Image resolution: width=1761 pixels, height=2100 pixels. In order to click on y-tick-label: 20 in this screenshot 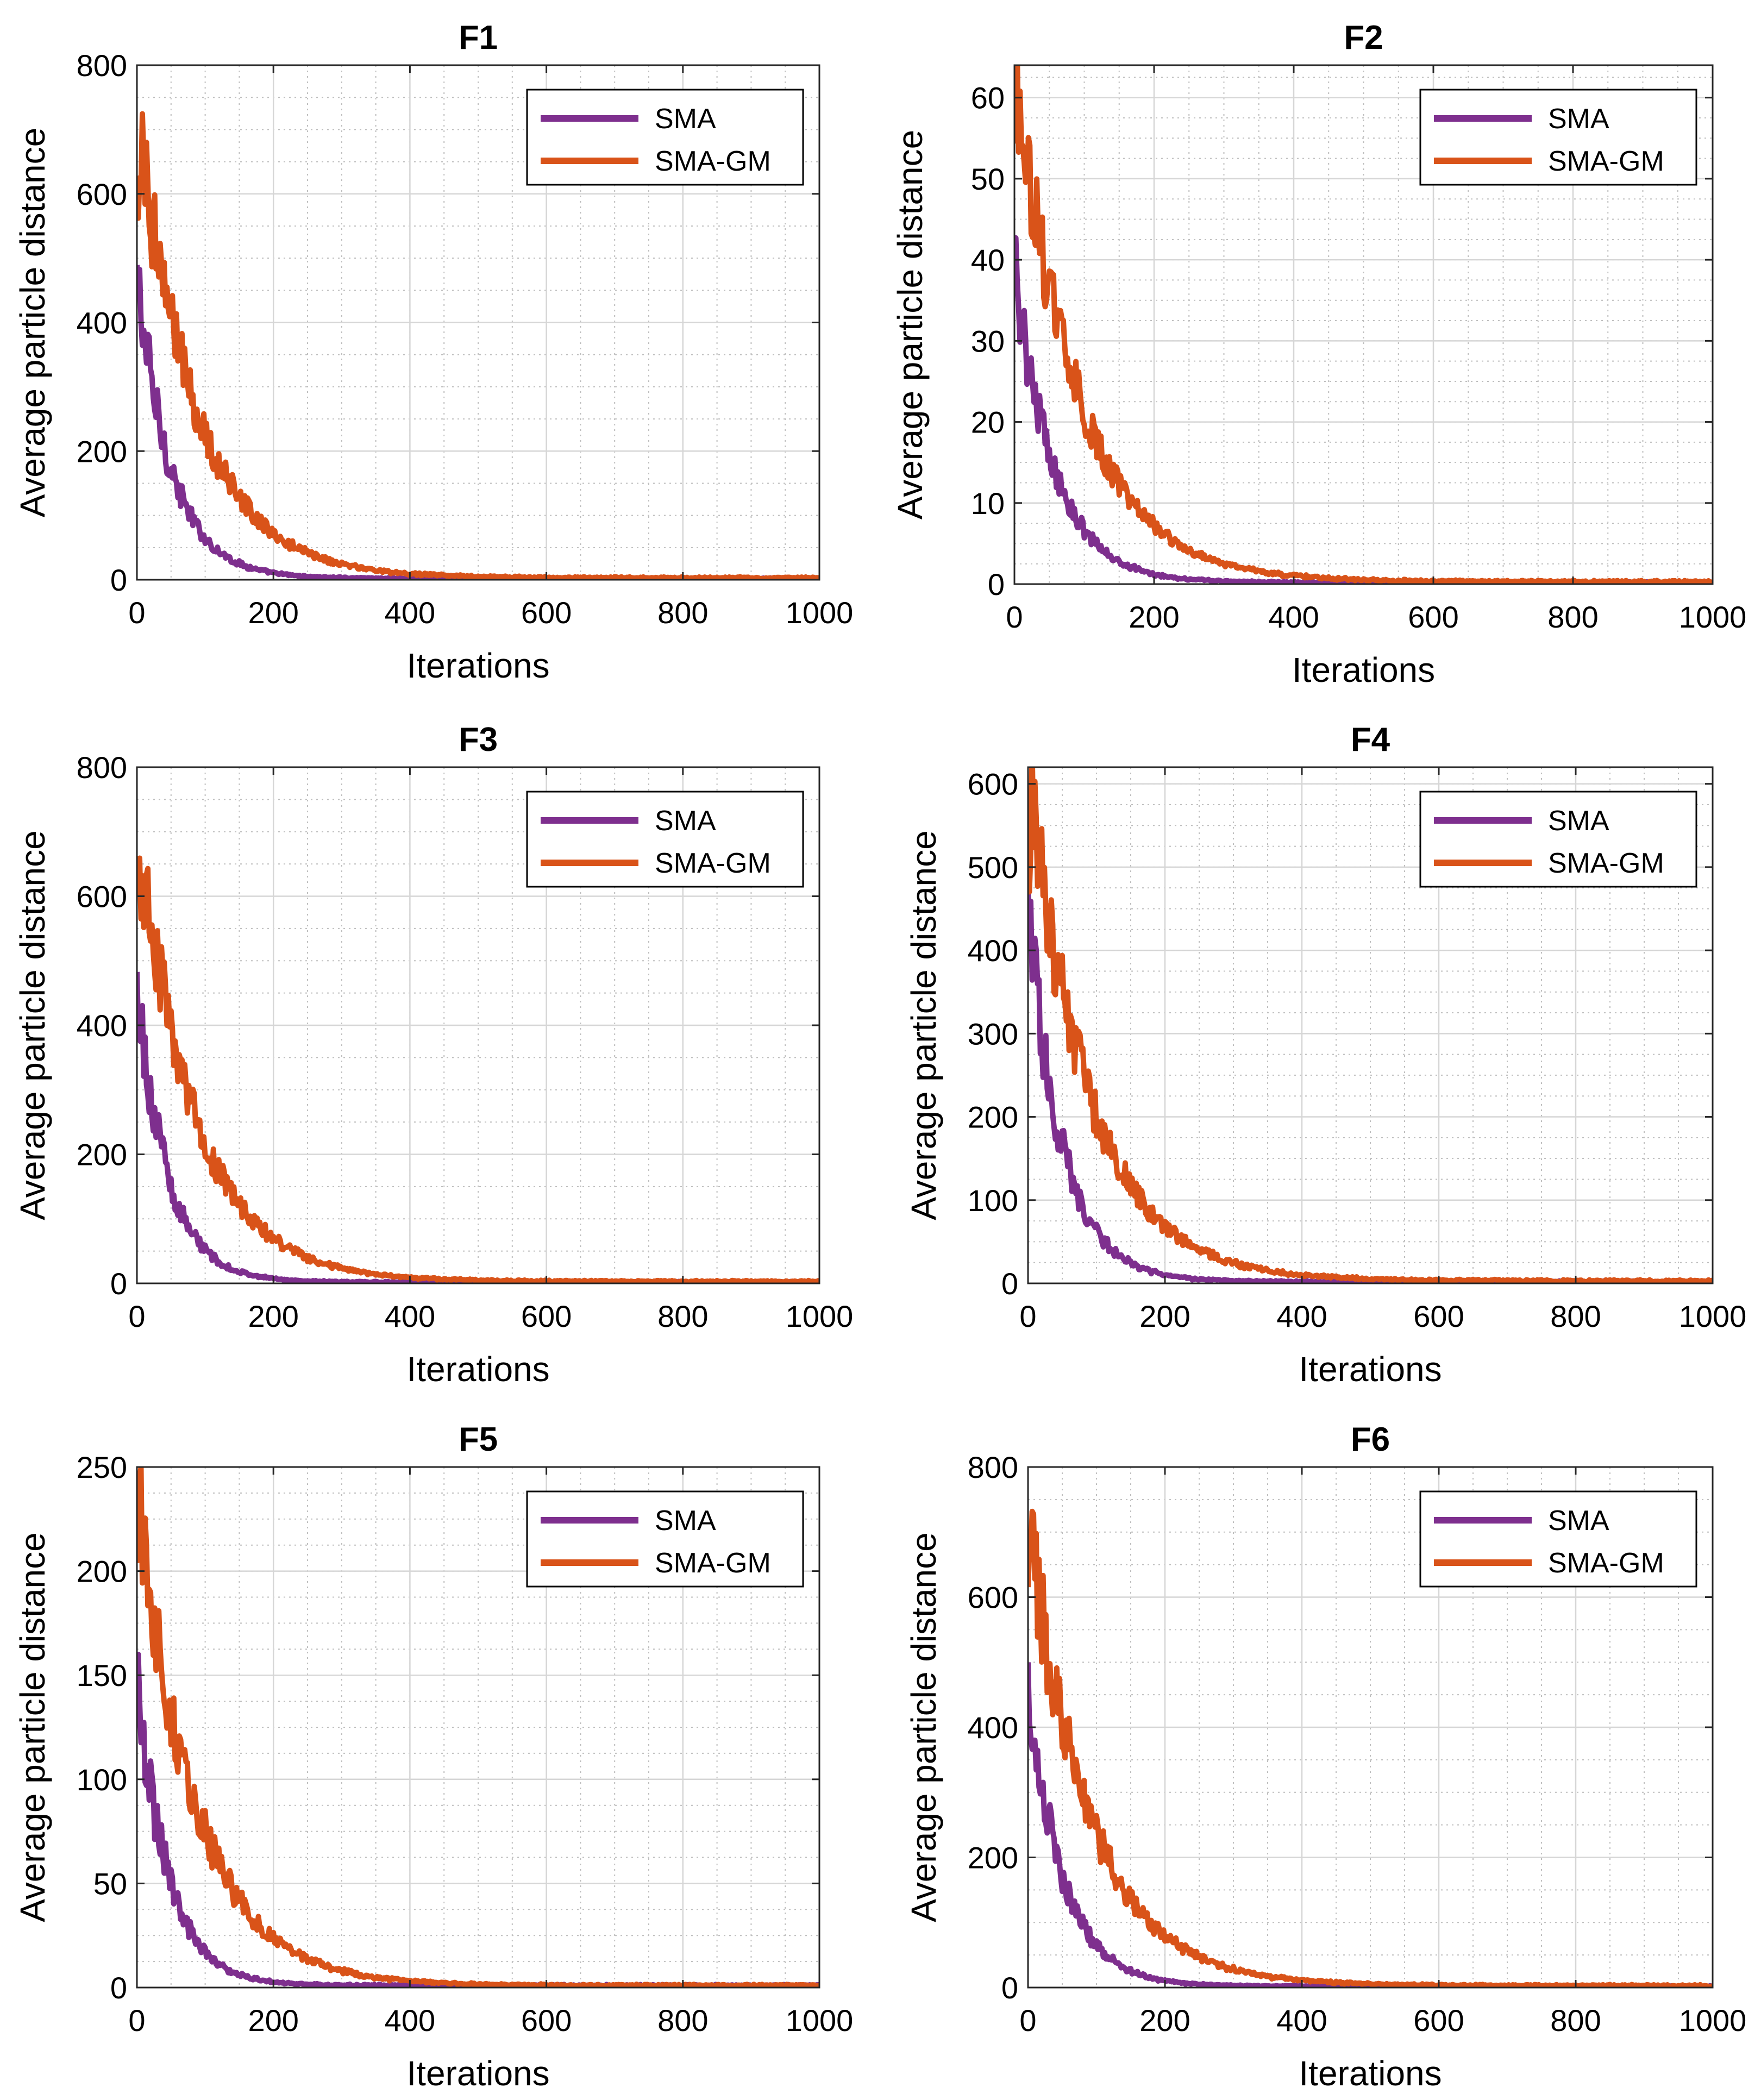, I will do `click(988, 422)`.